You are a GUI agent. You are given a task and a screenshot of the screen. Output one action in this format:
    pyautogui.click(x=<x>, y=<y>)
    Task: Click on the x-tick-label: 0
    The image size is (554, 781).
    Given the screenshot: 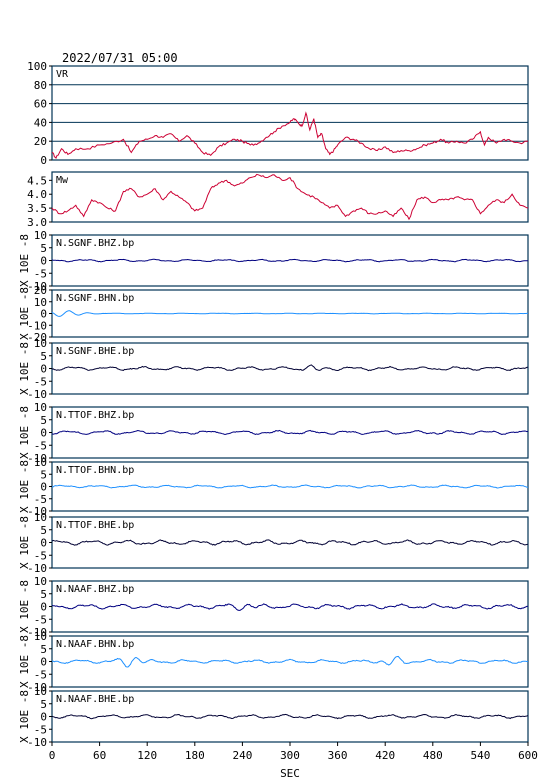 What is the action you would take?
    pyautogui.click(x=52, y=755)
    